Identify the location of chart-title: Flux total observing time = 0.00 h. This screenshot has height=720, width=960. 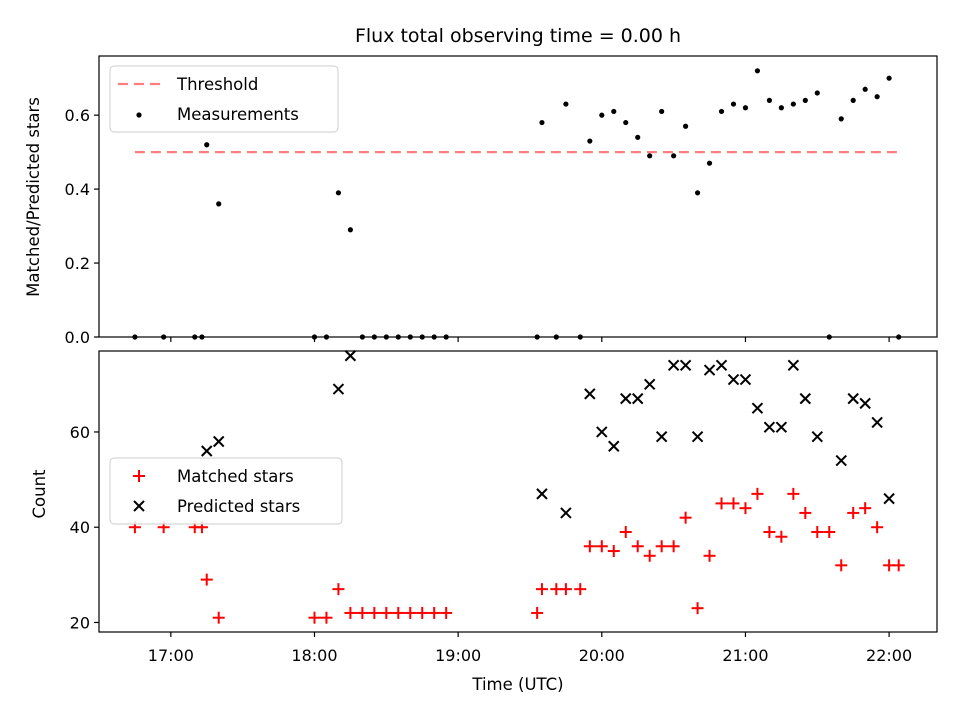
(518, 36).